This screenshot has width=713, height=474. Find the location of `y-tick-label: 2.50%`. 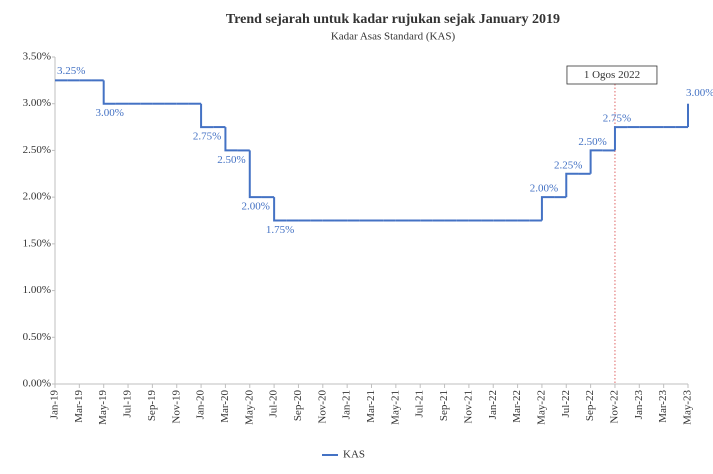

y-tick-label: 2.50% is located at coordinates (37, 150).